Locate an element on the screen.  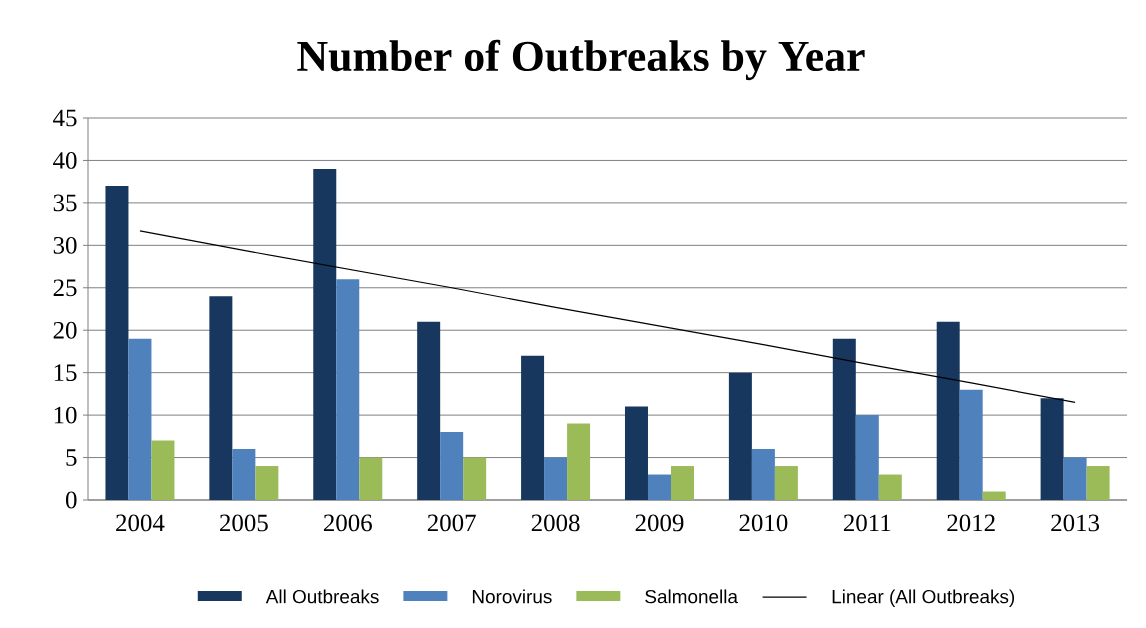
x-tick-label: 2012 is located at coordinates (971, 523).